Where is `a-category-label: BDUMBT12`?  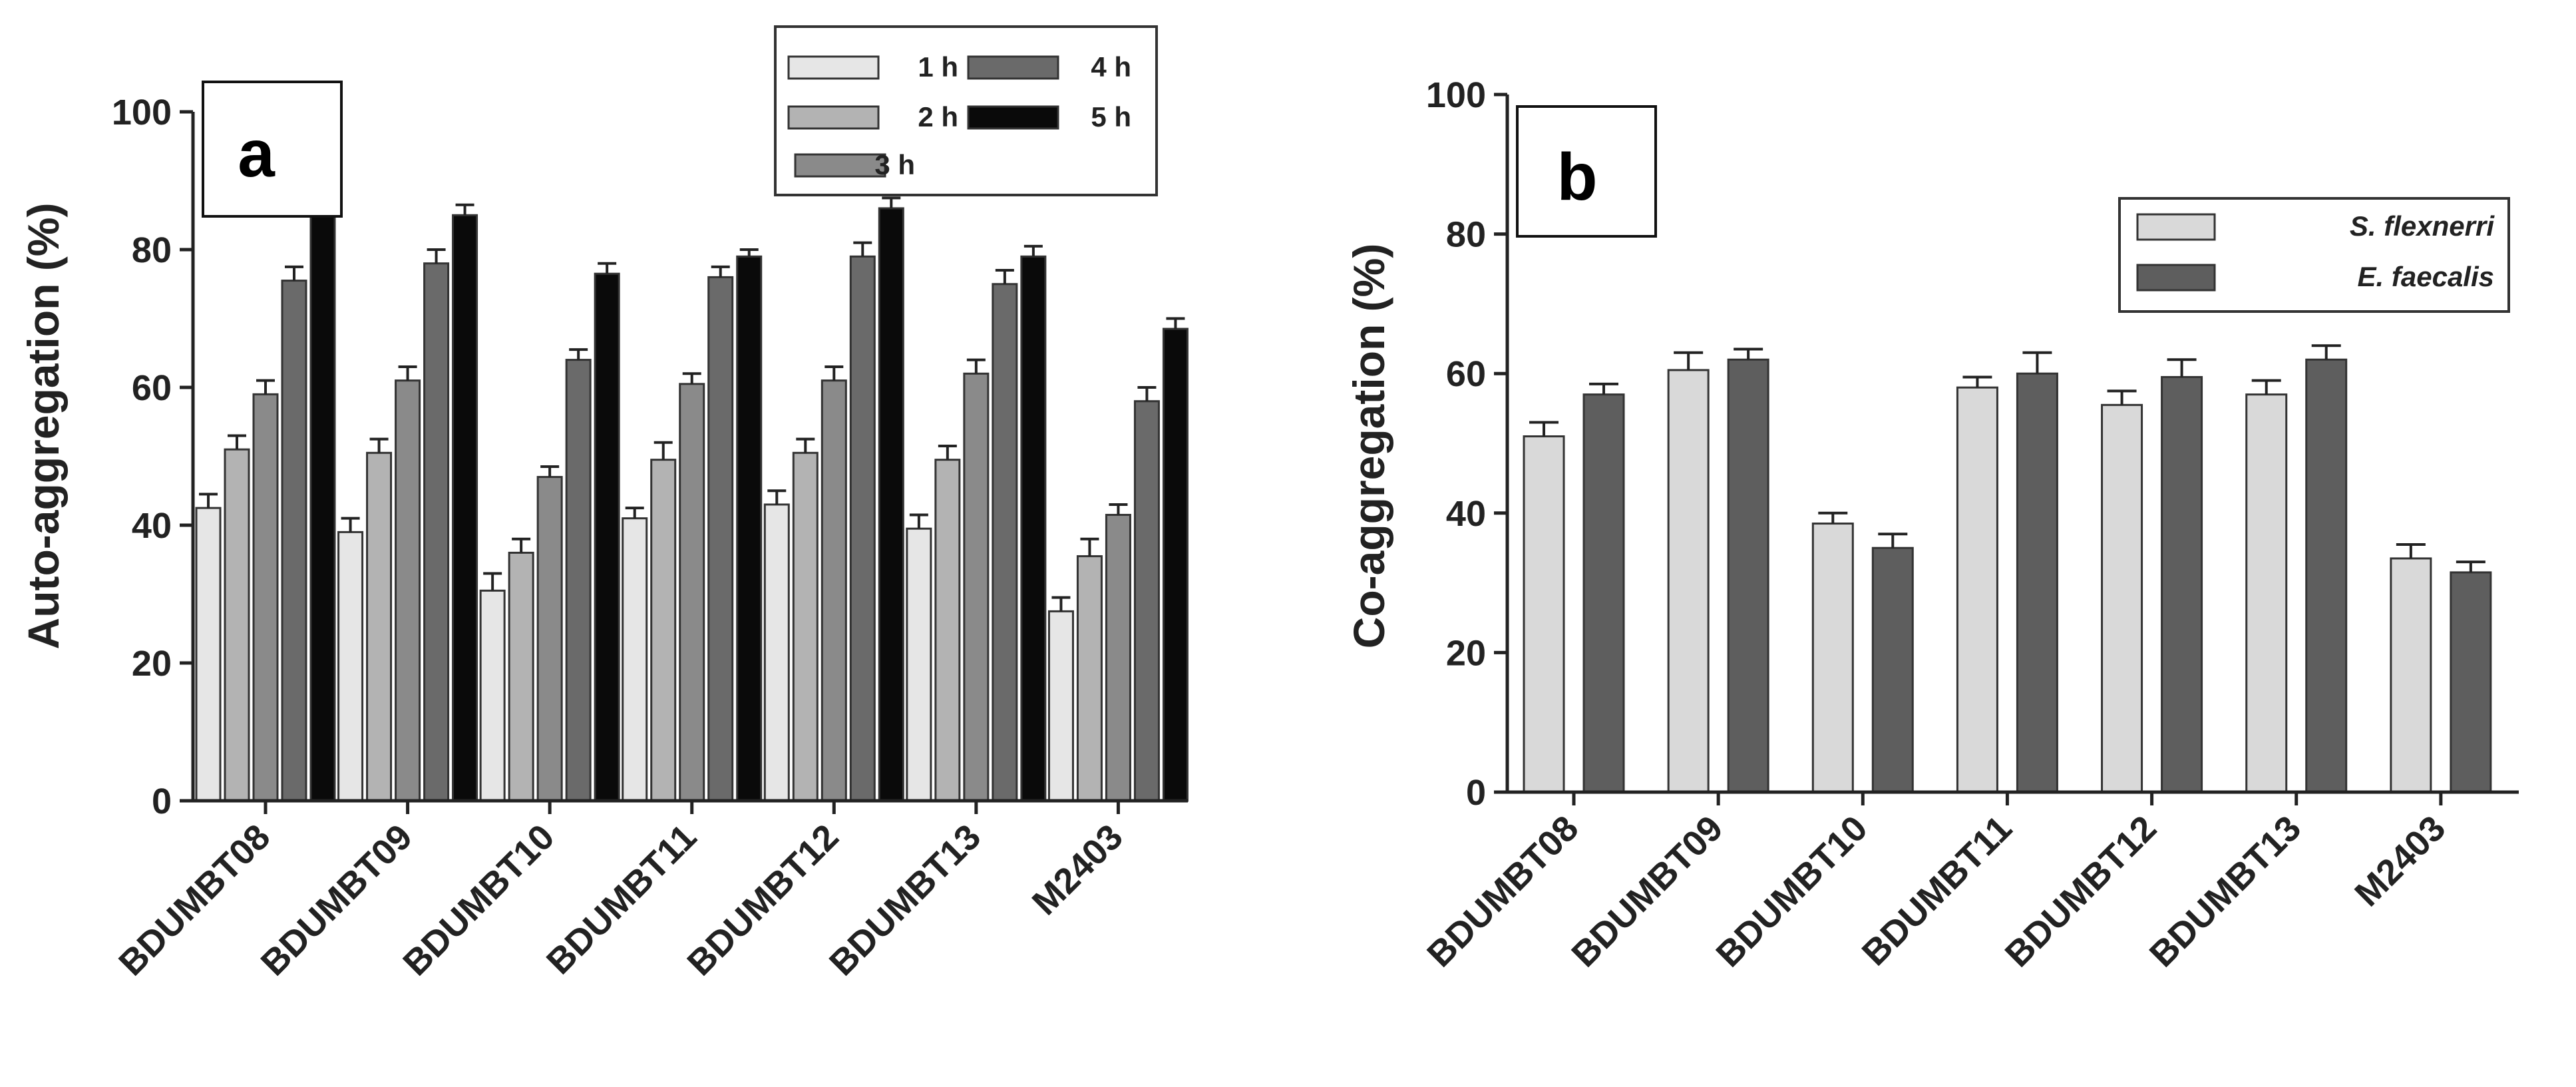
a-category-label: BDUMBT12 is located at coordinates (762, 900).